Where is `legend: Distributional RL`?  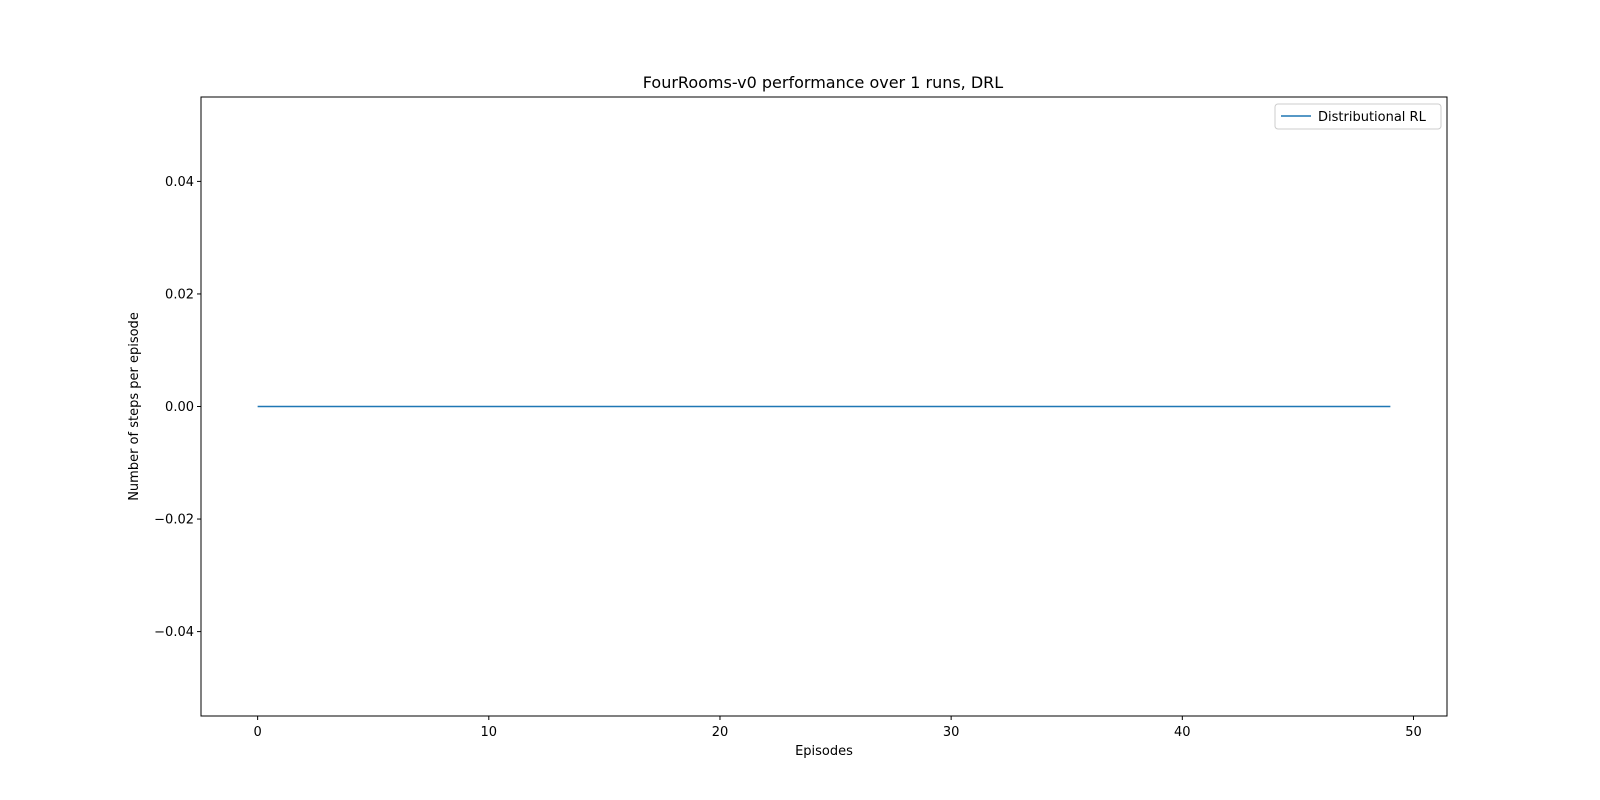 legend: Distributional RL is located at coordinates (1358, 116).